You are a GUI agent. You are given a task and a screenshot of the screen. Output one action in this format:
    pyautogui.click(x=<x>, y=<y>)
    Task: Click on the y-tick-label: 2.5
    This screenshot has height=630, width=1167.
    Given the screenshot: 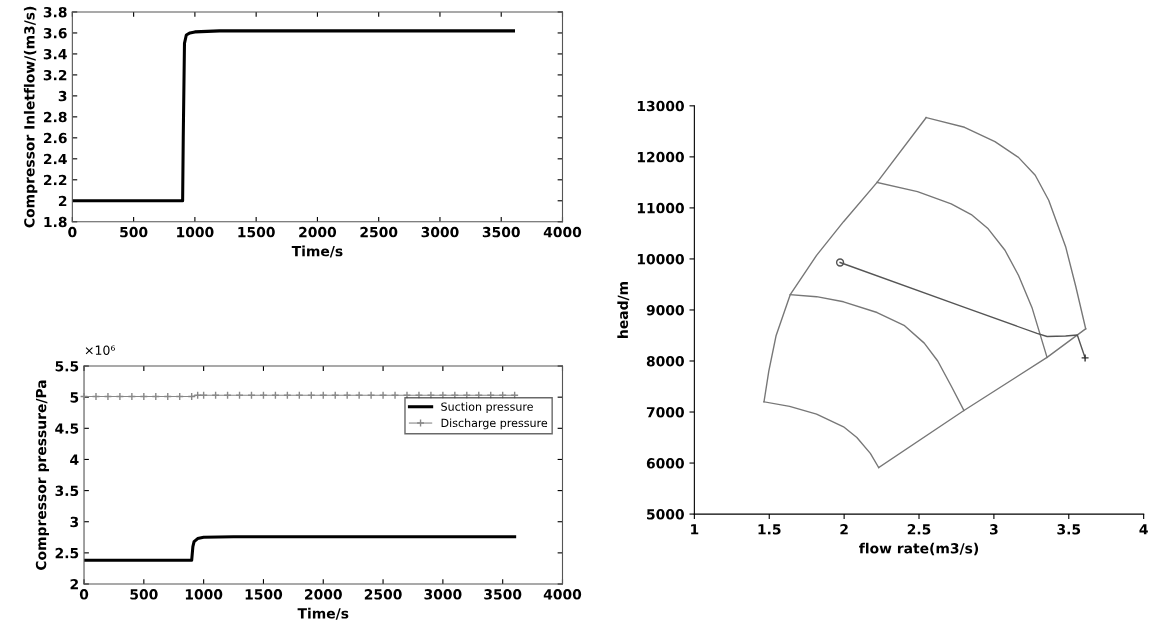 What is the action you would take?
    pyautogui.click(x=67, y=553)
    